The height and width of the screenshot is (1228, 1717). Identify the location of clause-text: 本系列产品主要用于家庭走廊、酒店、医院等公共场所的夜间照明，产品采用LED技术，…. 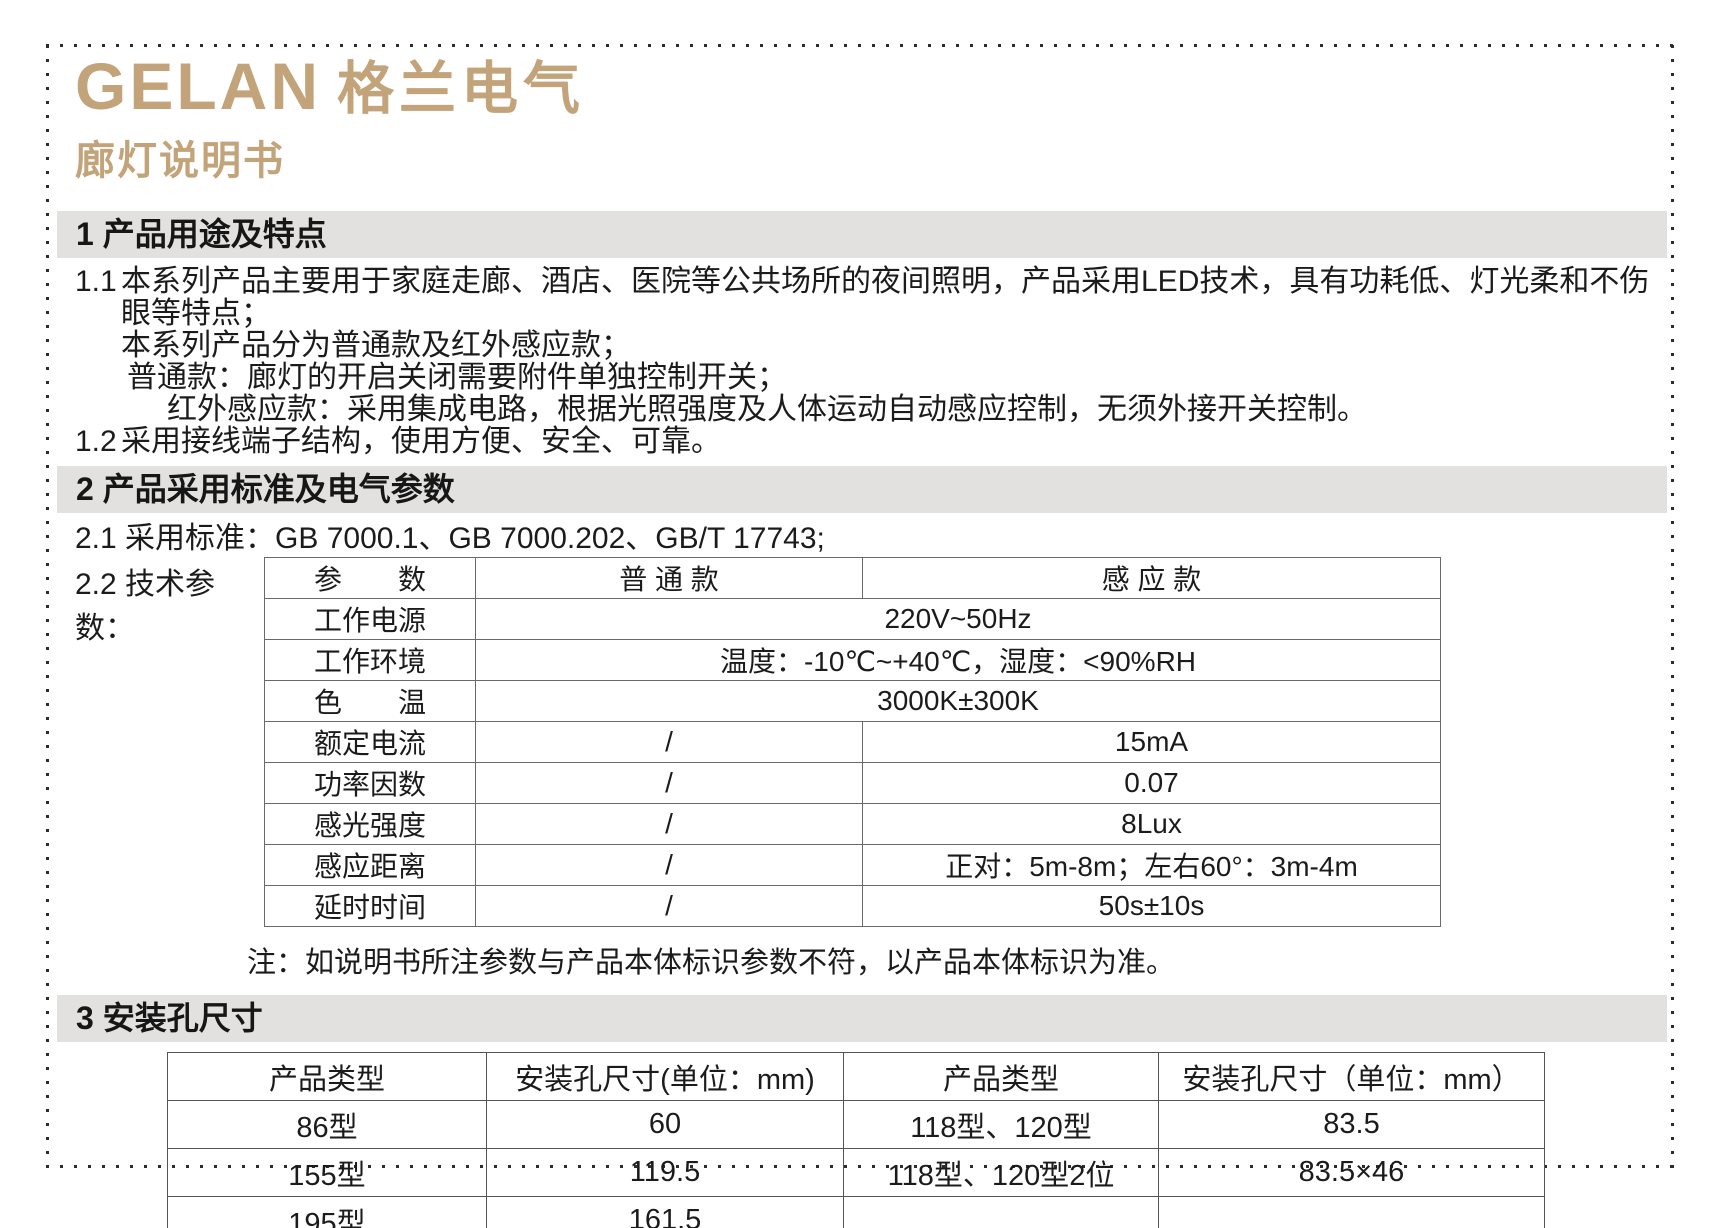
(885, 297).